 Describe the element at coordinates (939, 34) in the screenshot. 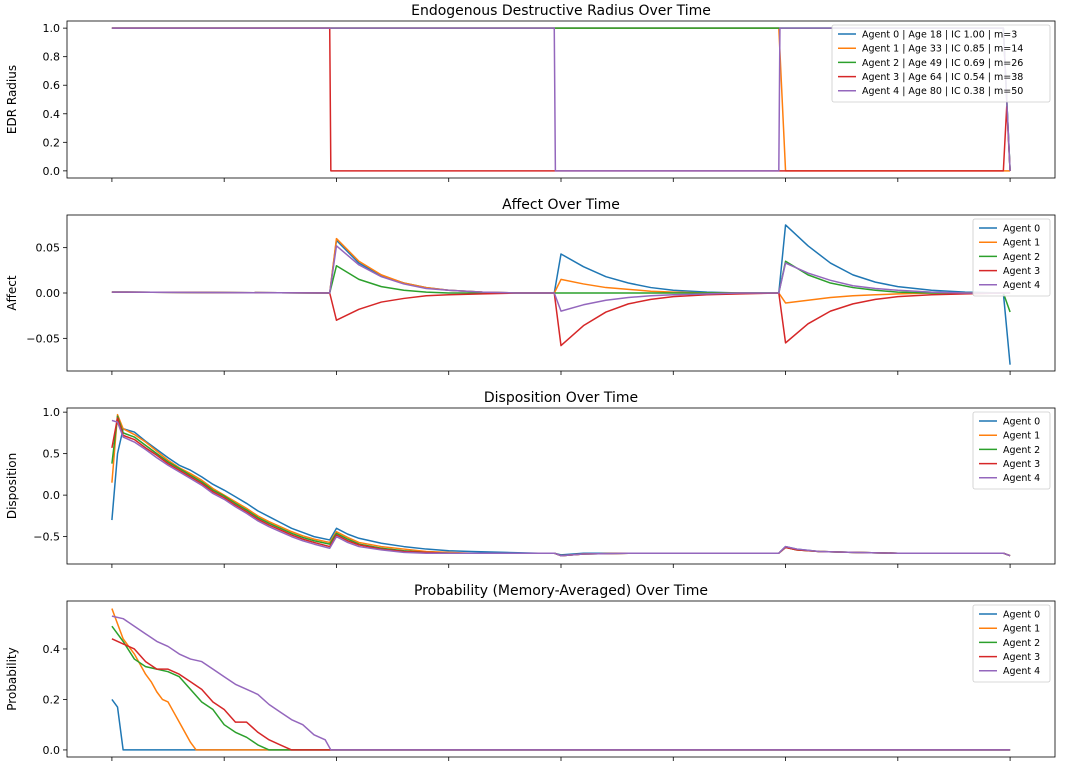

I see `legend-label: Agent 0 | Age 18 | IC 1.00 | m=3` at that location.